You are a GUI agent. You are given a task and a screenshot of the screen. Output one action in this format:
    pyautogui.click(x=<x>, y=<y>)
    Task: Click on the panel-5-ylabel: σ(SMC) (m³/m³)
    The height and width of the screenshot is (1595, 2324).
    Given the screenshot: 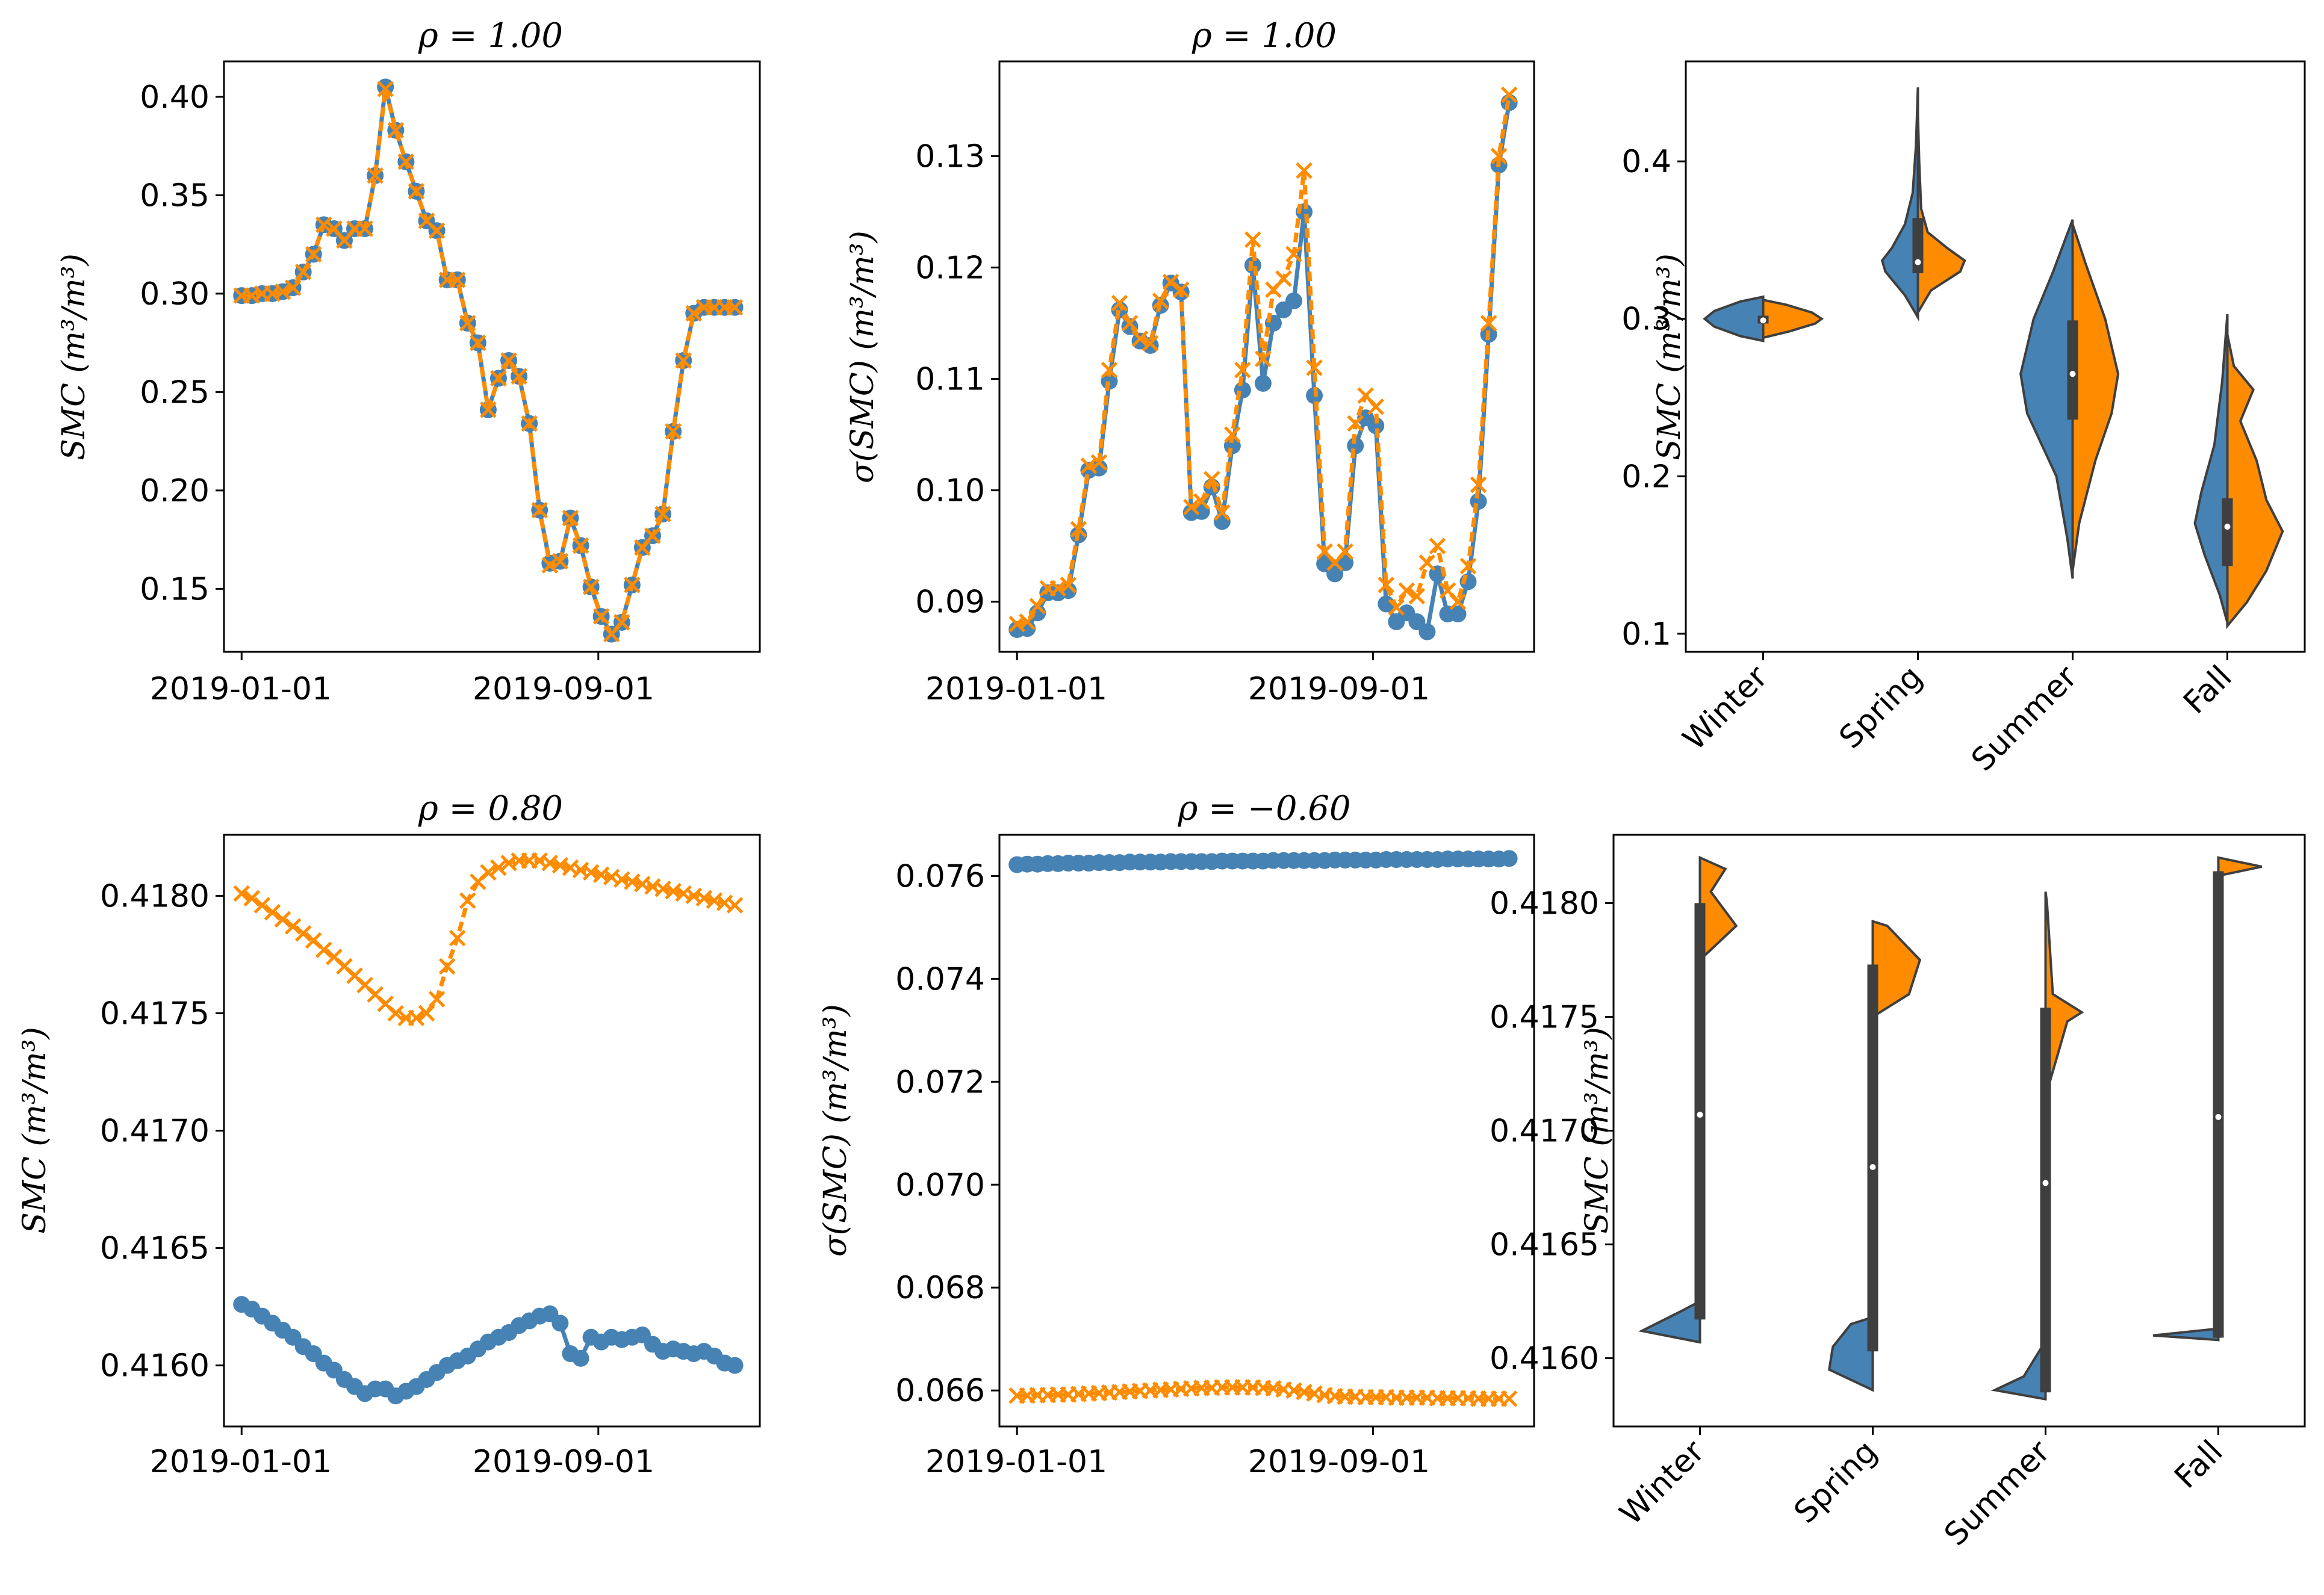 What is the action you would take?
    pyautogui.click(x=836, y=1130)
    